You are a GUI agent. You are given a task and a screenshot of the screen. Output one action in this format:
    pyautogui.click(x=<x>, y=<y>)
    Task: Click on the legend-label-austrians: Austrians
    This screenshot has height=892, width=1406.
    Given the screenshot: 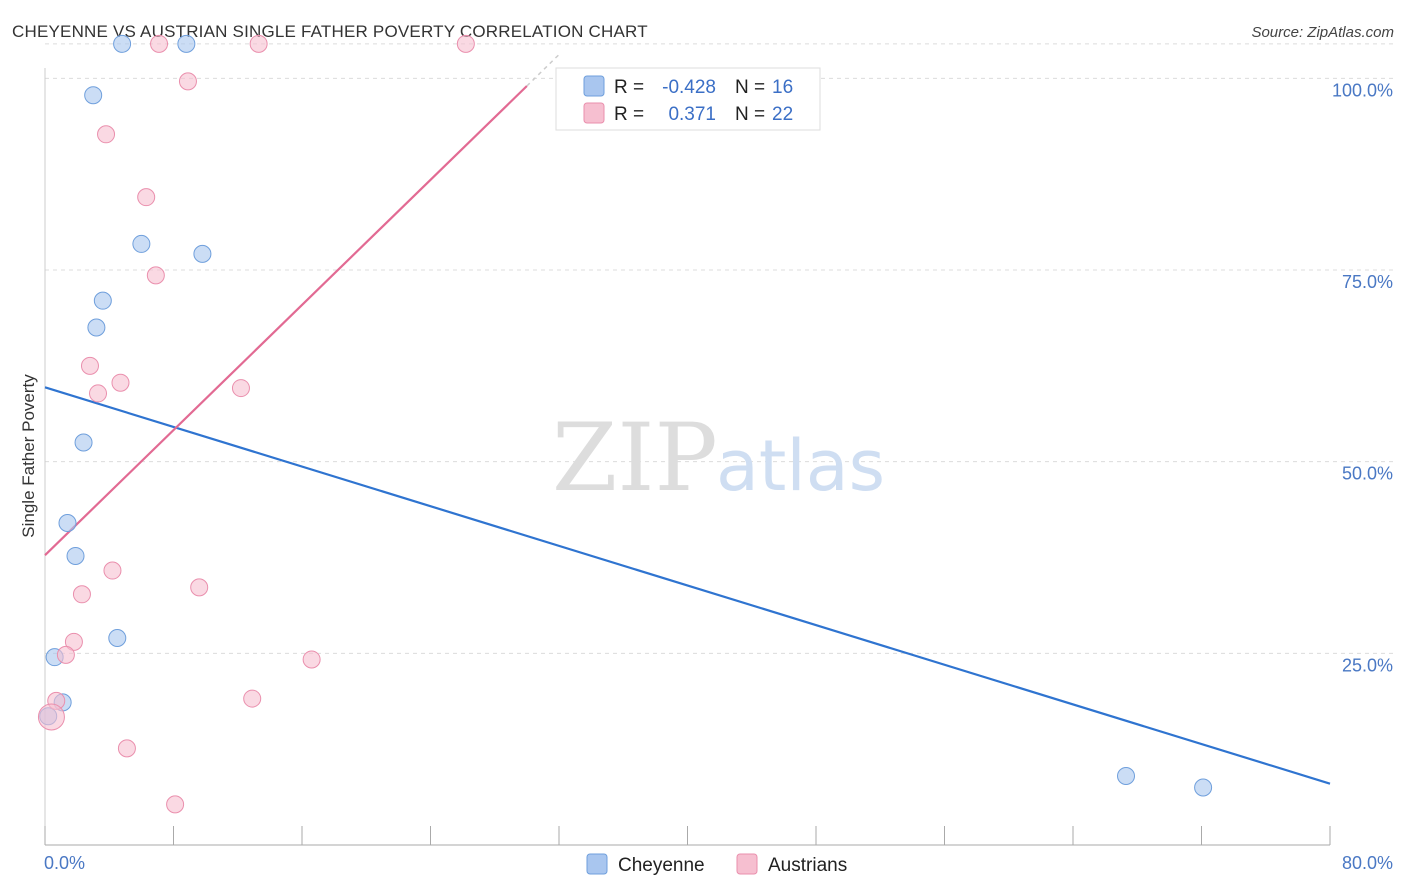 What is the action you would take?
    pyautogui.click(x=807, y=865)
    